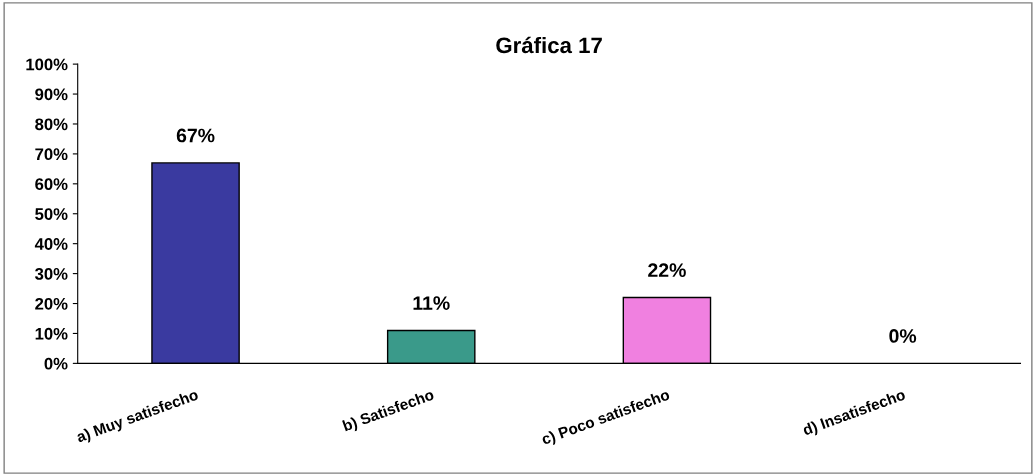  Describe the element at coordinates (51, 274) in the screenshot. I see `y-tick-label: 30%` at that location.